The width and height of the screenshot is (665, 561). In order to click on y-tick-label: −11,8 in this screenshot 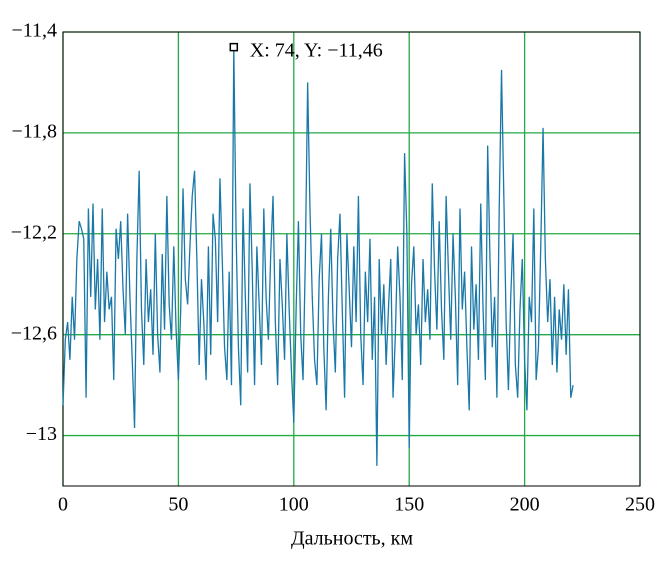, I will do `click(34, 131)`.